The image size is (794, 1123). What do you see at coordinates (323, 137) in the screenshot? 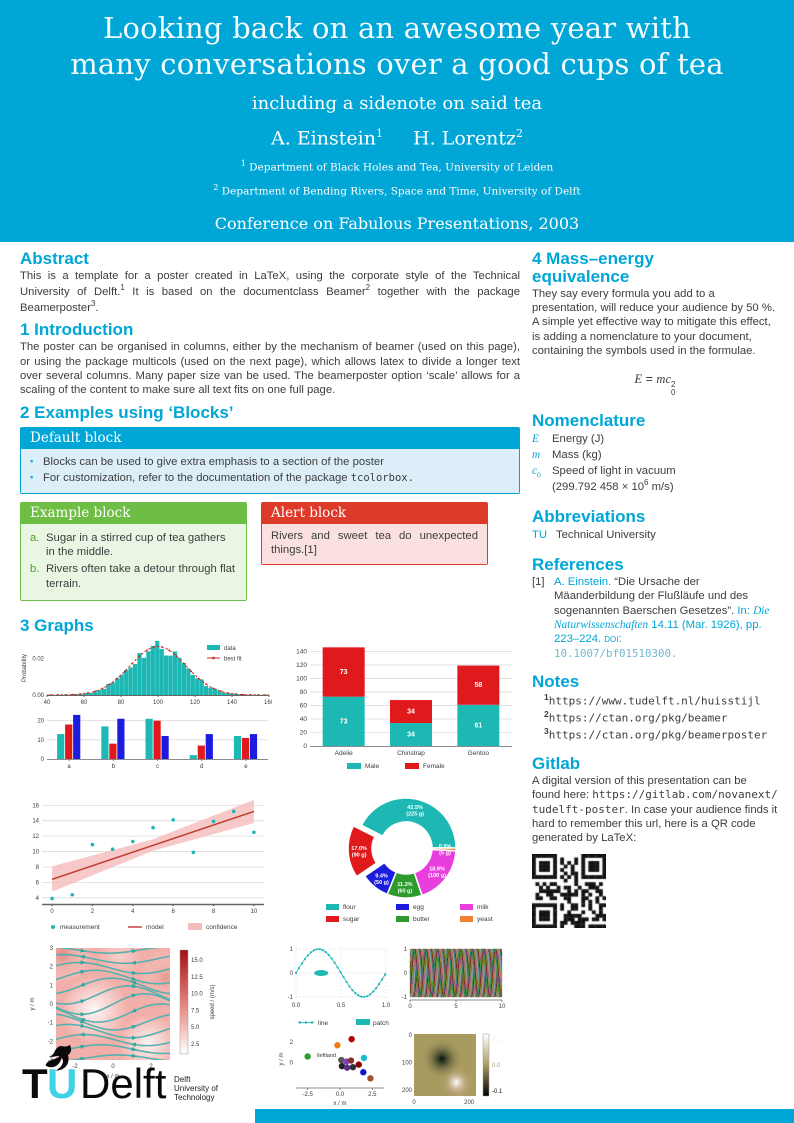
I see `author-1: A. Einstein` at bounding box center [323, 137].